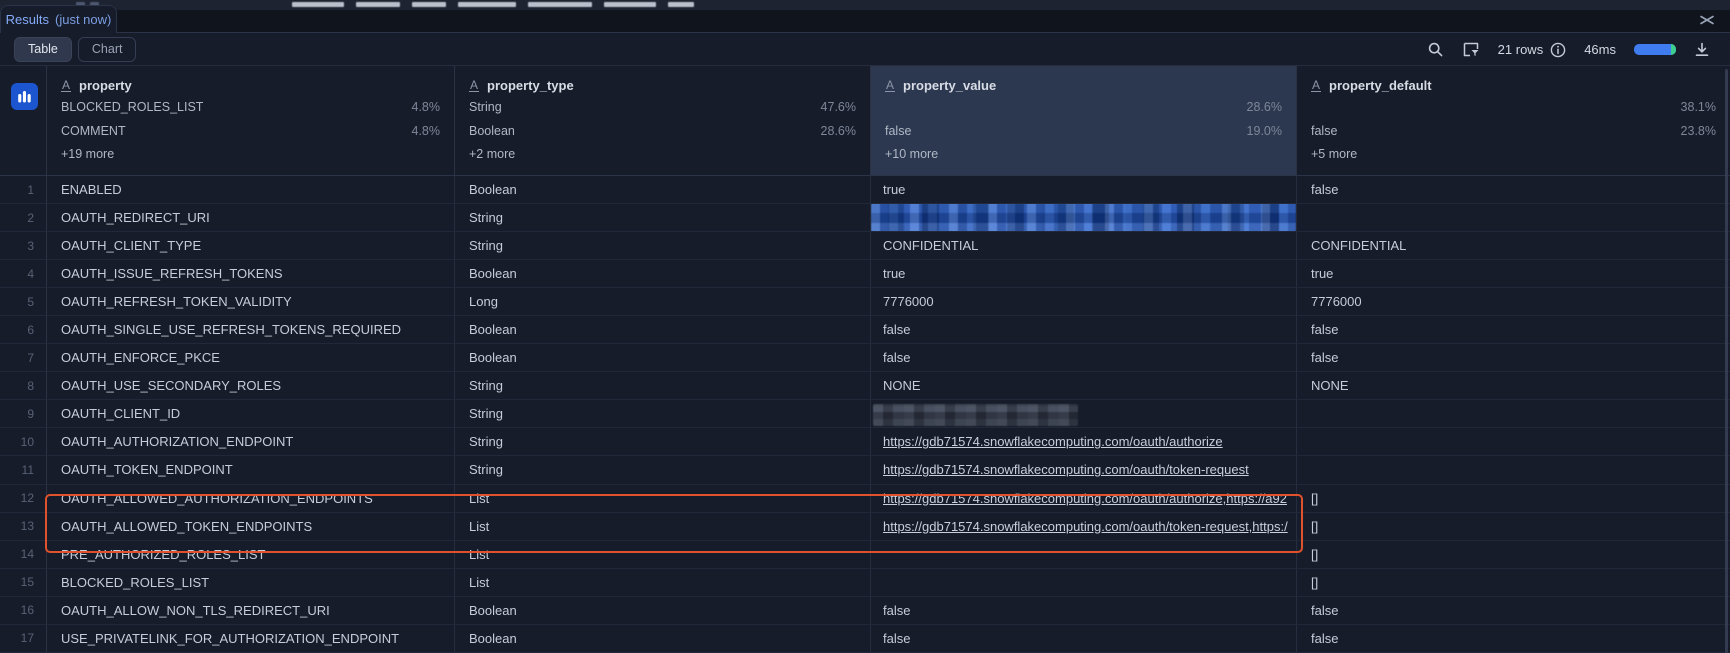 This screenshot has height=653, width=1730. Describe the element at coordinates (1471, 49) in the screenshot. I see `filter-icon` at that location.